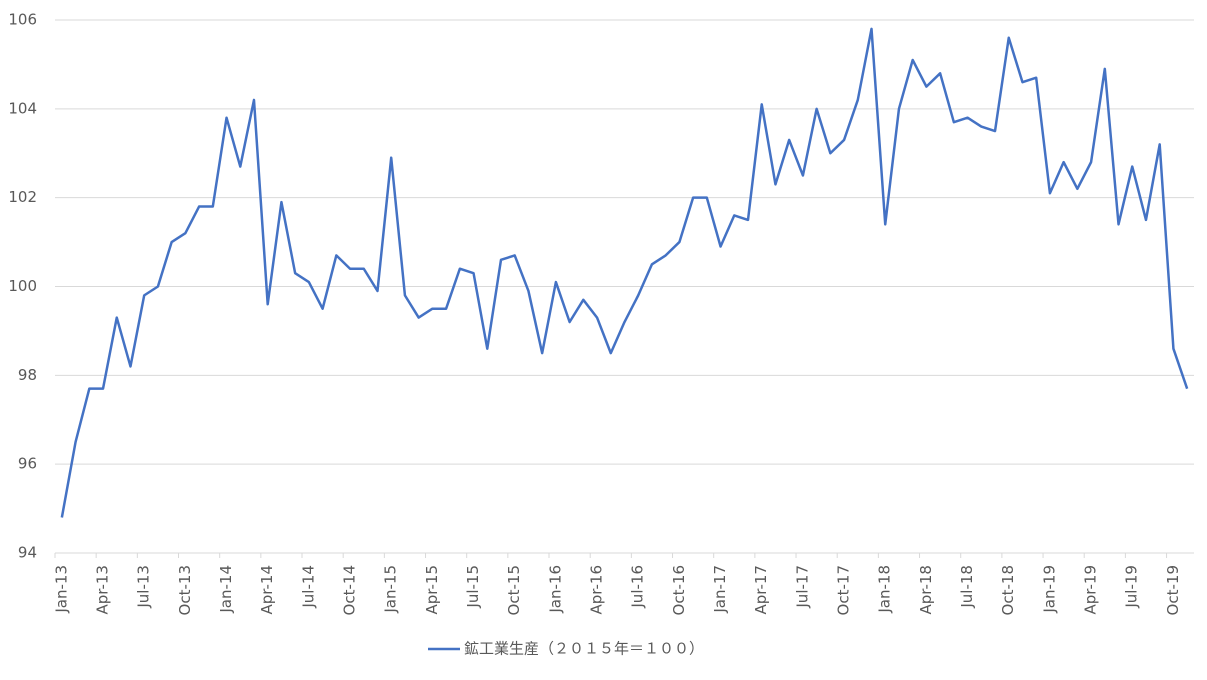  Describe the element at coordinates (226, 589) in the screenshot. I see `x-tick-label: Jan-14` at that location.